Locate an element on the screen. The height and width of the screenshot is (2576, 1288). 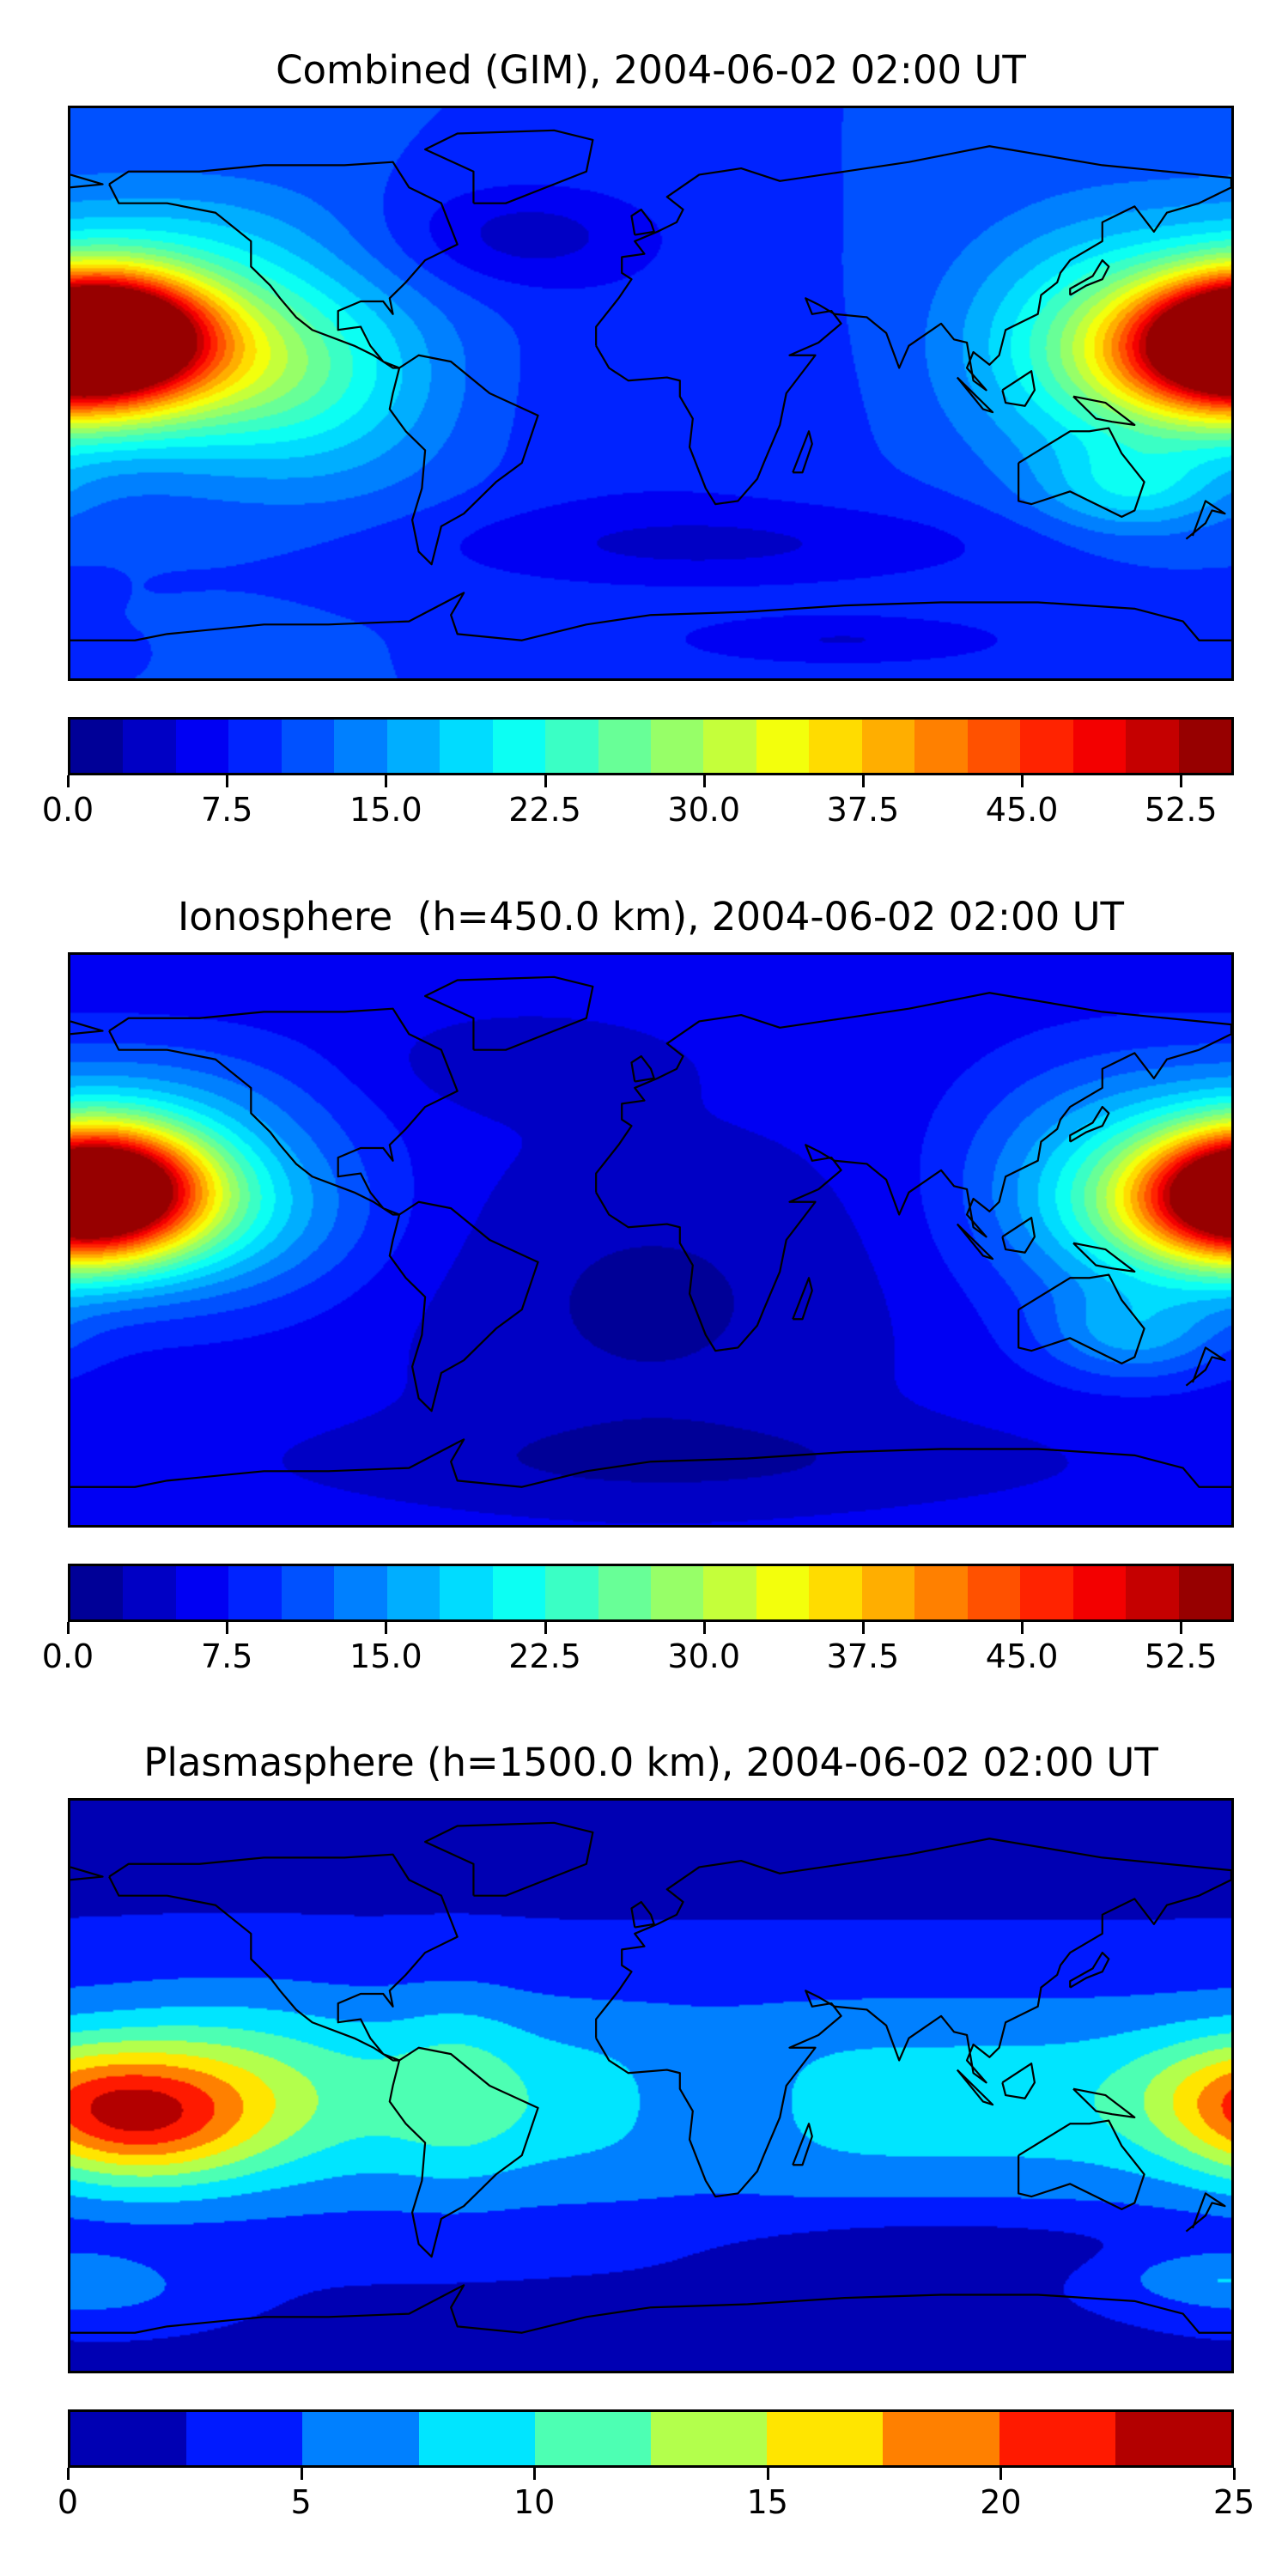
coastline-sumatra is located at coordinates (975, 1242).